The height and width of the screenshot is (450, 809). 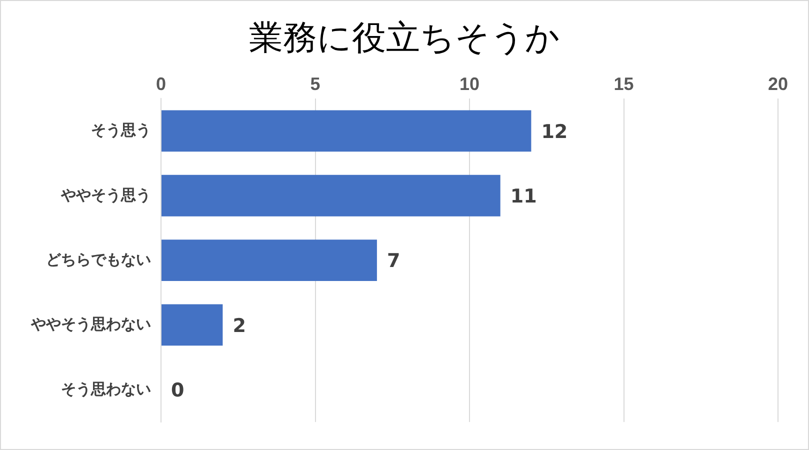 I want to click on data-label: 7, so click(x=393, y=261).